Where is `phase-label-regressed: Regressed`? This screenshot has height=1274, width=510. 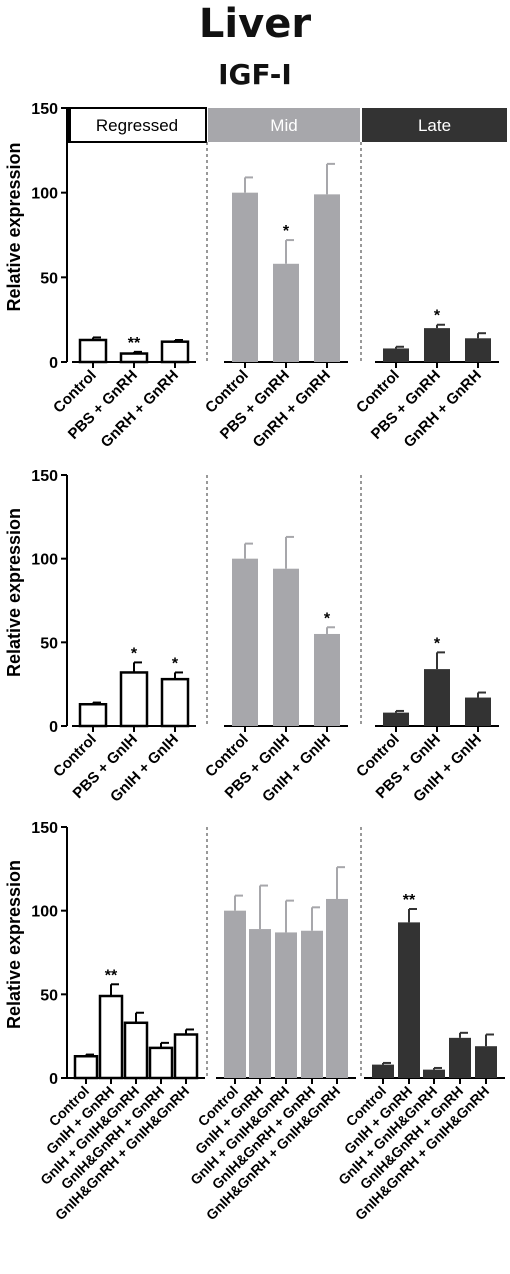 phase-label-regressed: Regressed is located at coordinates (137, 125).